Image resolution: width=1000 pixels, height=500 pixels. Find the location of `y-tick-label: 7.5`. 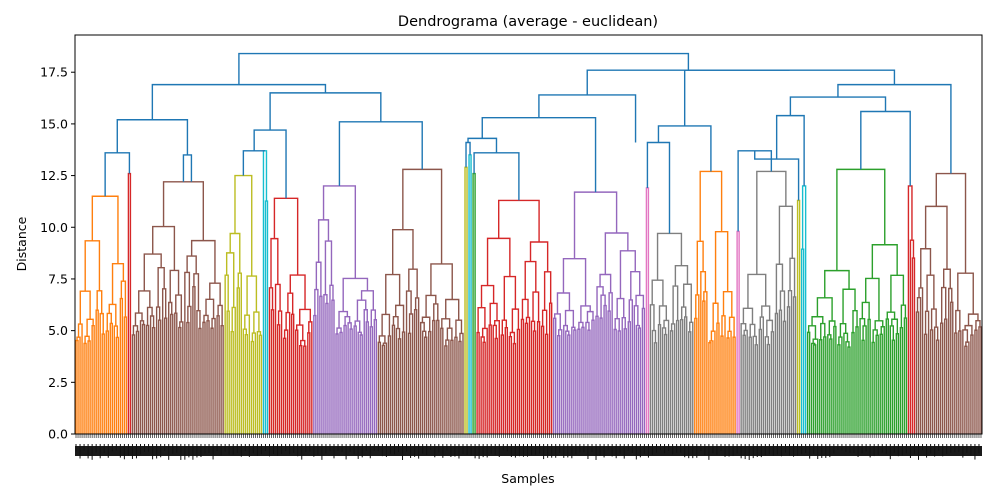

y-tick-label: 7.5 is located at coordinates (58, 278).